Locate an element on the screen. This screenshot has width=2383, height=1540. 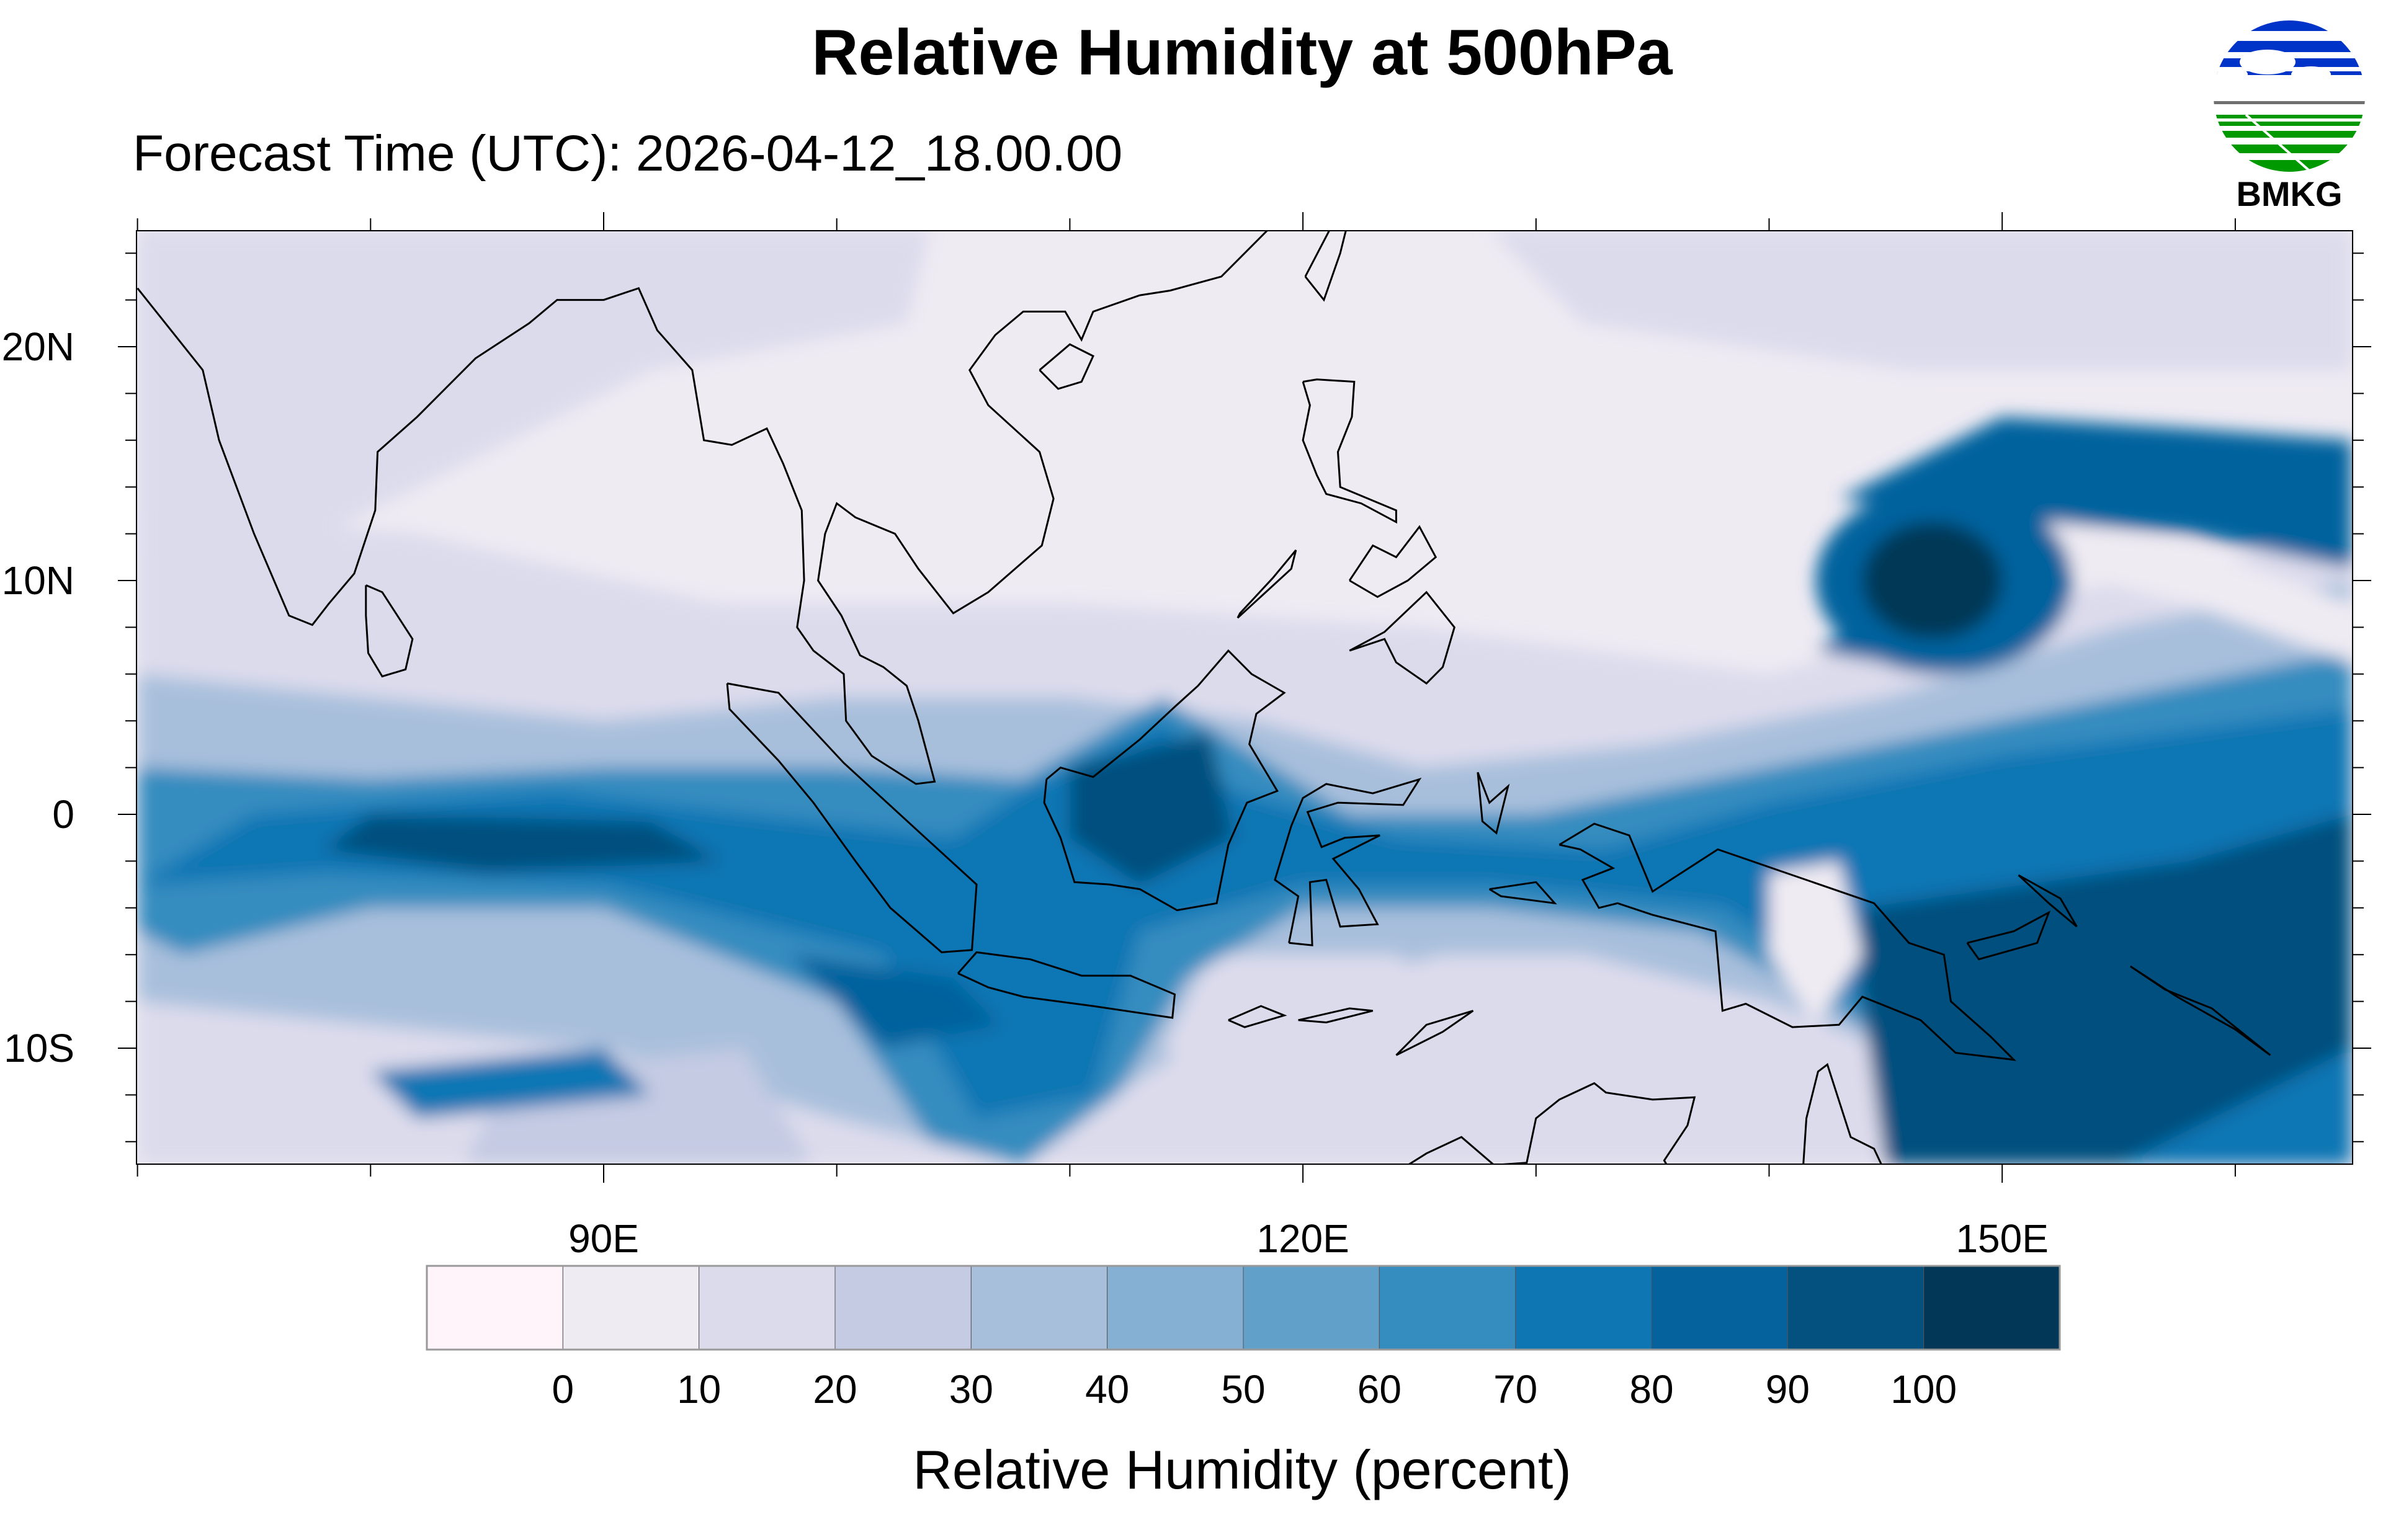
colorbar-label: 20 is located at coordinates (835, 1390).